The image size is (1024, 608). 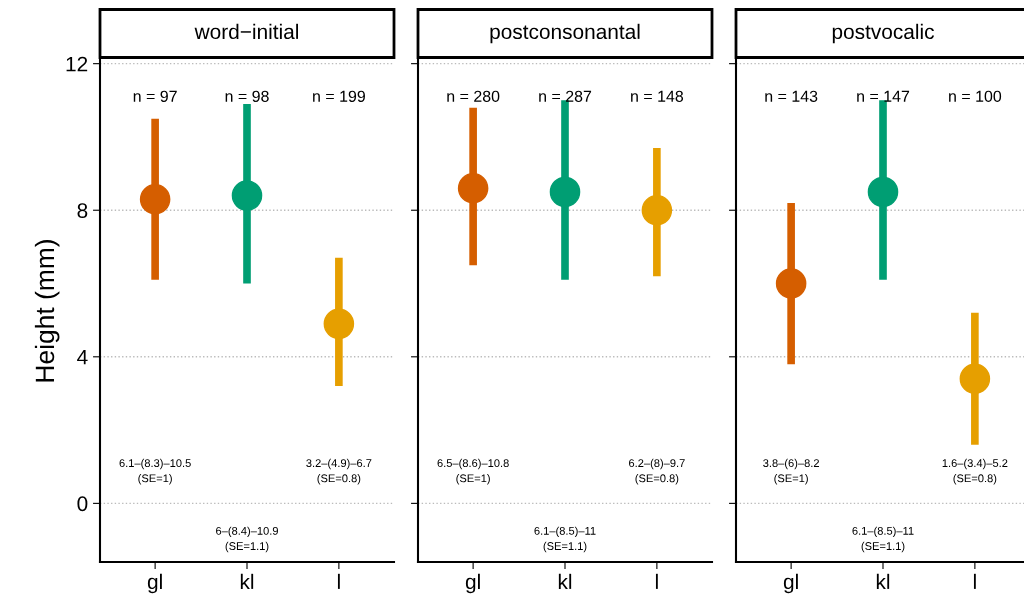 What do you see at coordinates (246, 31) in the screenshot?
I see `chart-title: word−initial` at bounding box center [246, 31].